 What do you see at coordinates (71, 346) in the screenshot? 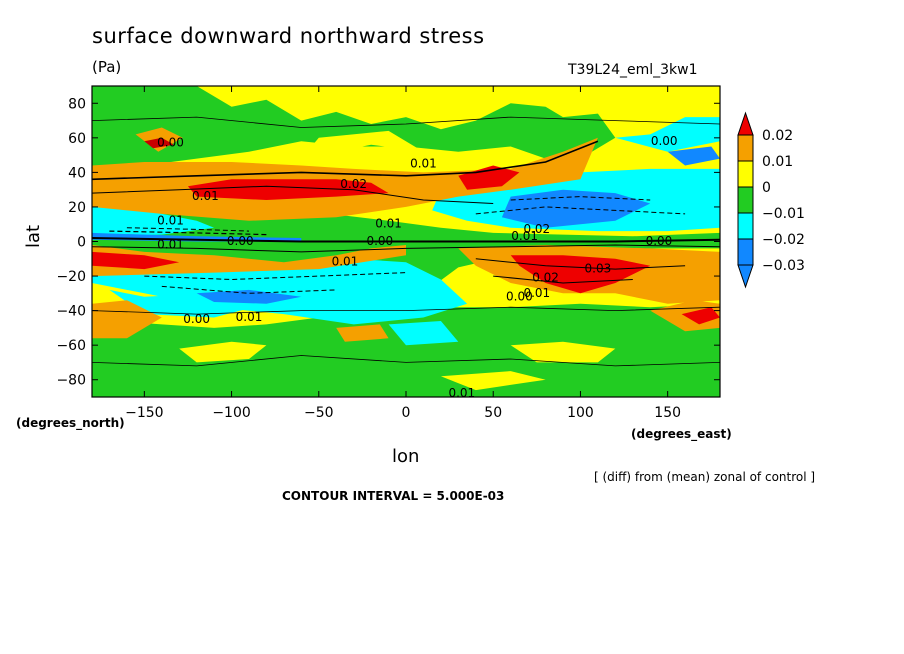
I see `y-tick-label: −60` at bounding box center [71, 346].